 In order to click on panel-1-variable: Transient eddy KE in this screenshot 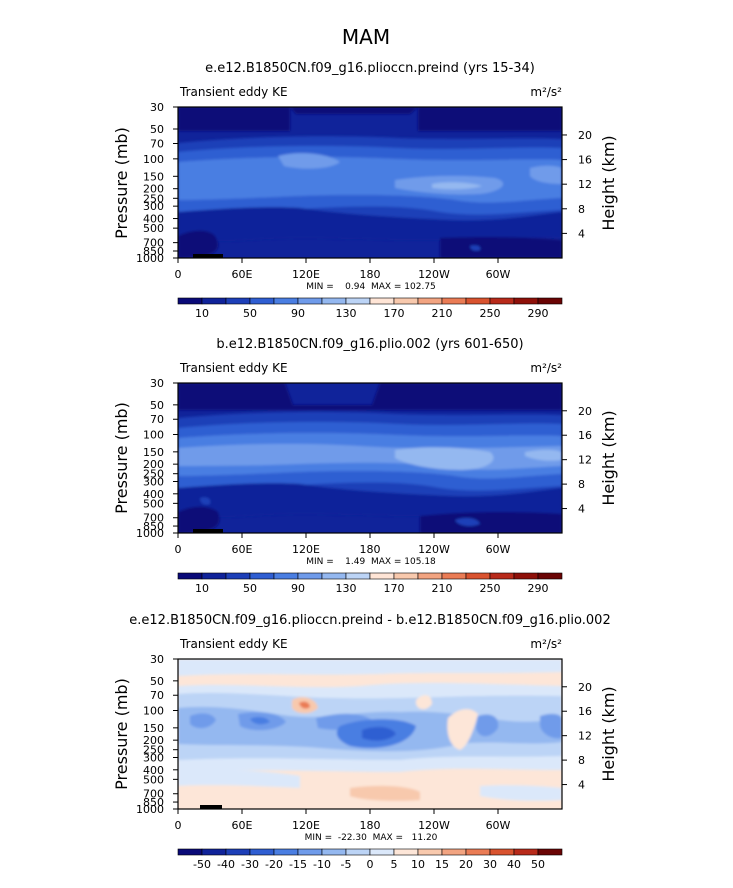, I will do `click(233, 92)`.